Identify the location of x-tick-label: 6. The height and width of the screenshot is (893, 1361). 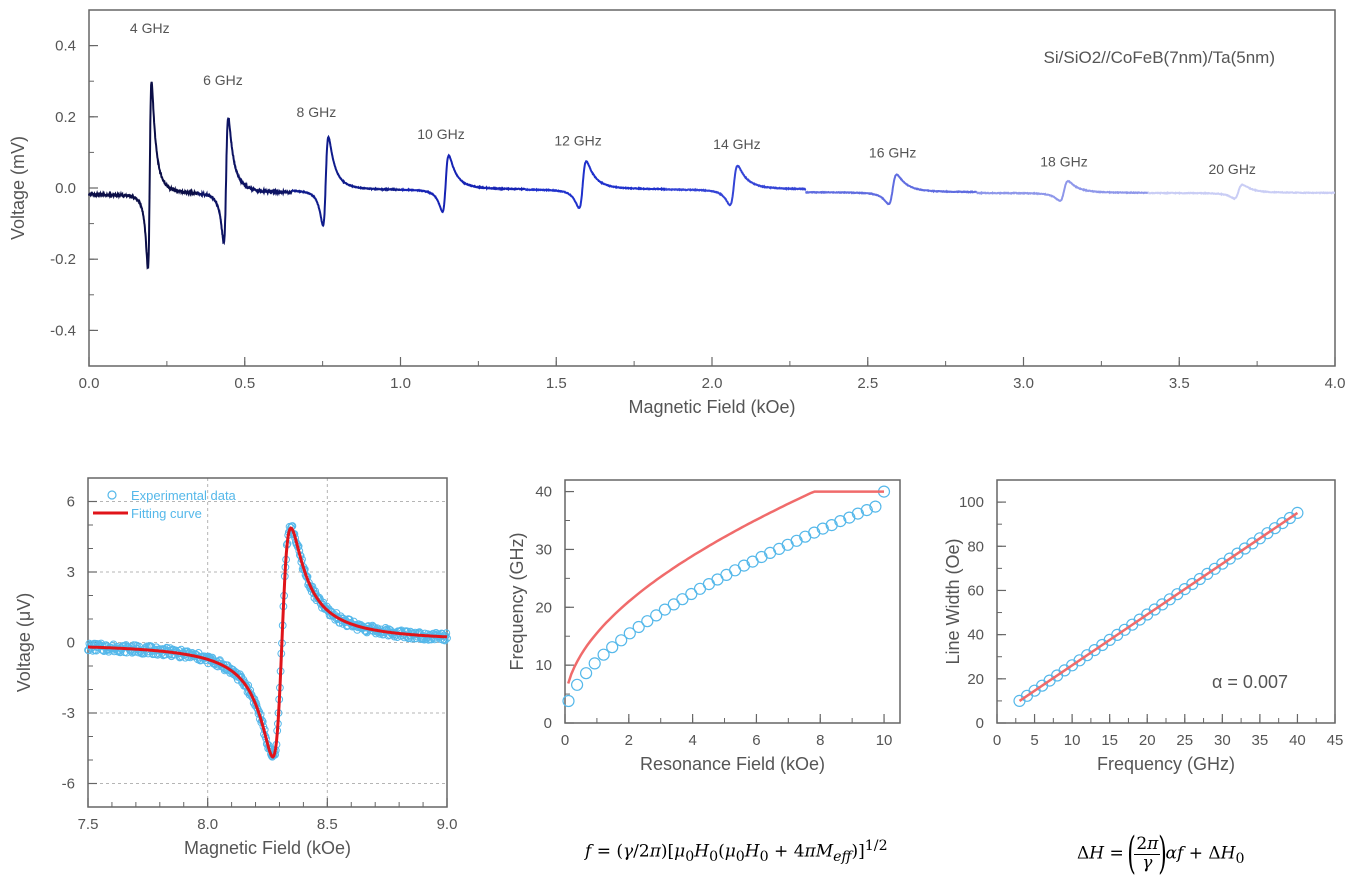
(756, 740).